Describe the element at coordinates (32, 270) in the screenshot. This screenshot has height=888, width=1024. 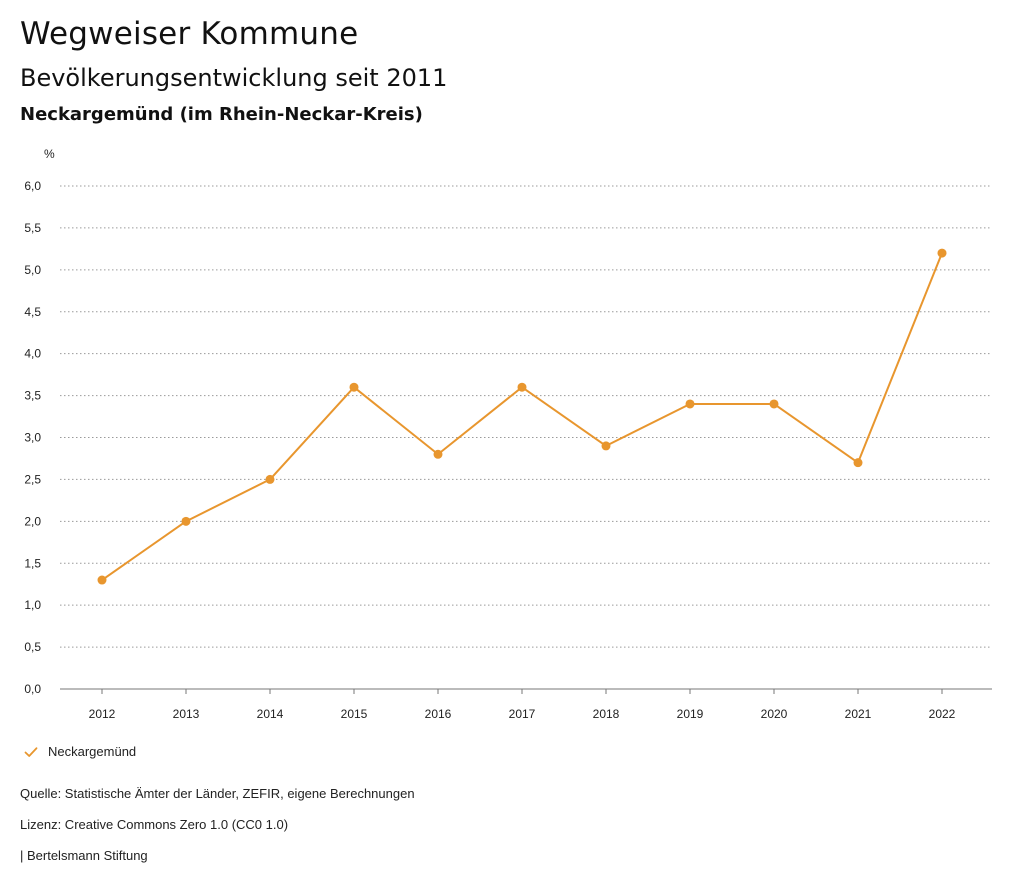
I see `y-tick-label: 5,0` at that location.